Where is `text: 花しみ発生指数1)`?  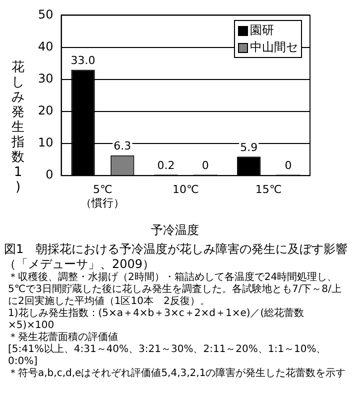
text: 花しみ発生指数1) is located at coordinates (18, 127).